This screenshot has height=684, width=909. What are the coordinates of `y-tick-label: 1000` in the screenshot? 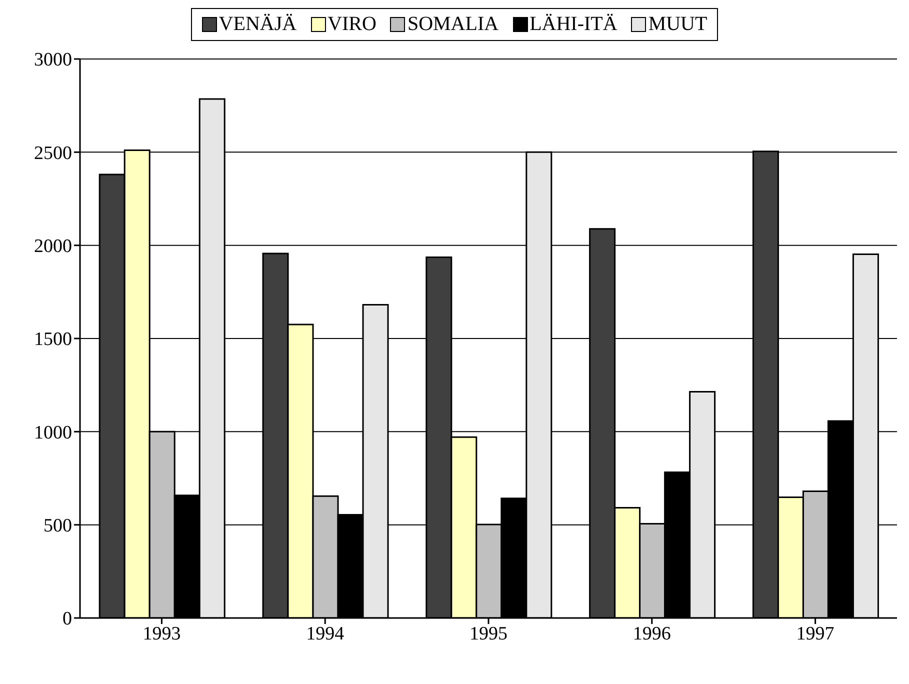 It's located at (53, 433).